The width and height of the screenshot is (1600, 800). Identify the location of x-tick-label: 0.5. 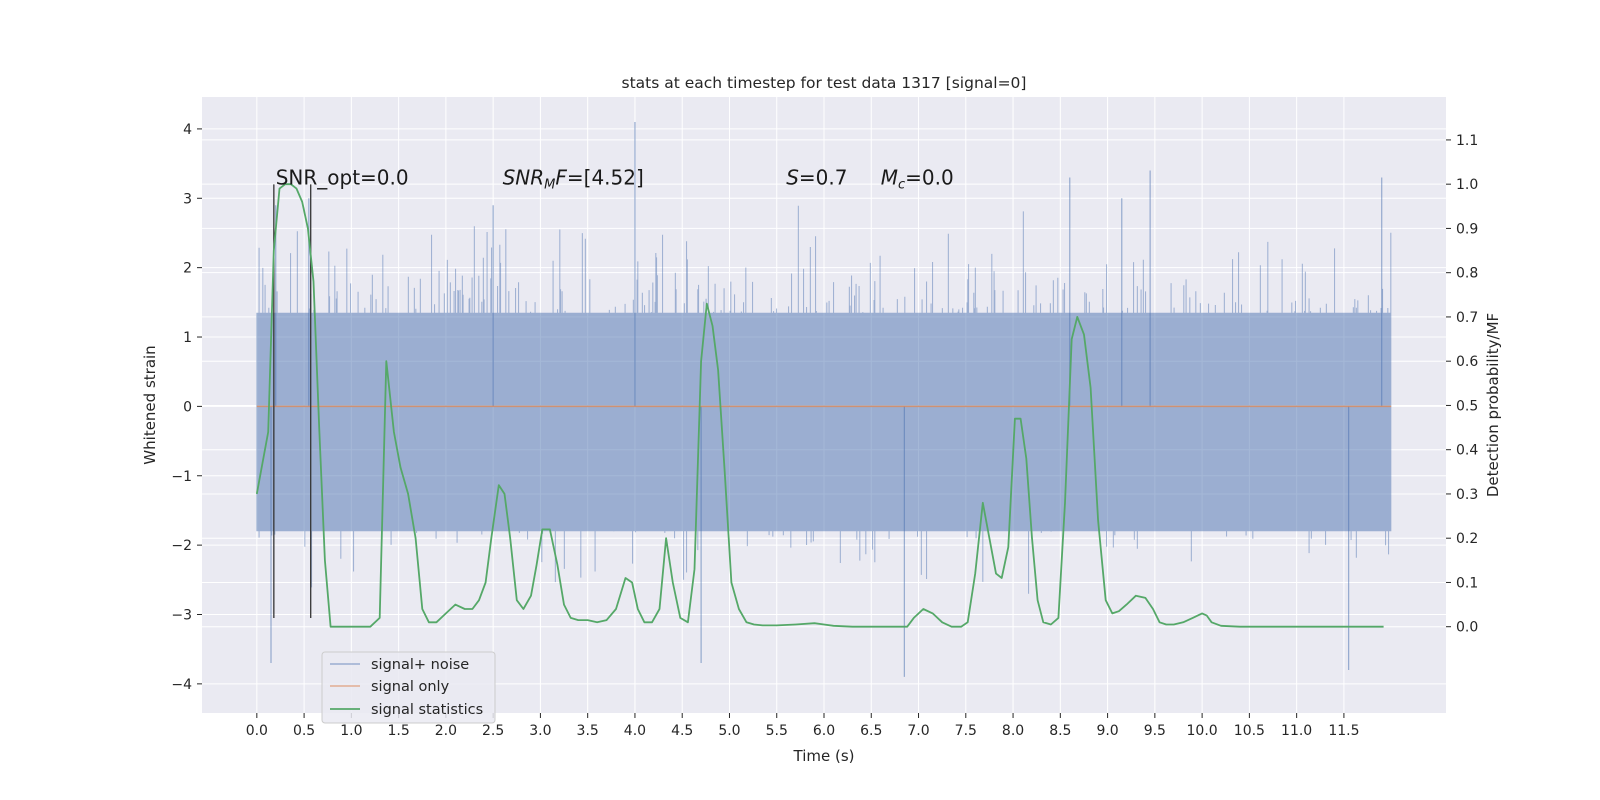
(304, 731).